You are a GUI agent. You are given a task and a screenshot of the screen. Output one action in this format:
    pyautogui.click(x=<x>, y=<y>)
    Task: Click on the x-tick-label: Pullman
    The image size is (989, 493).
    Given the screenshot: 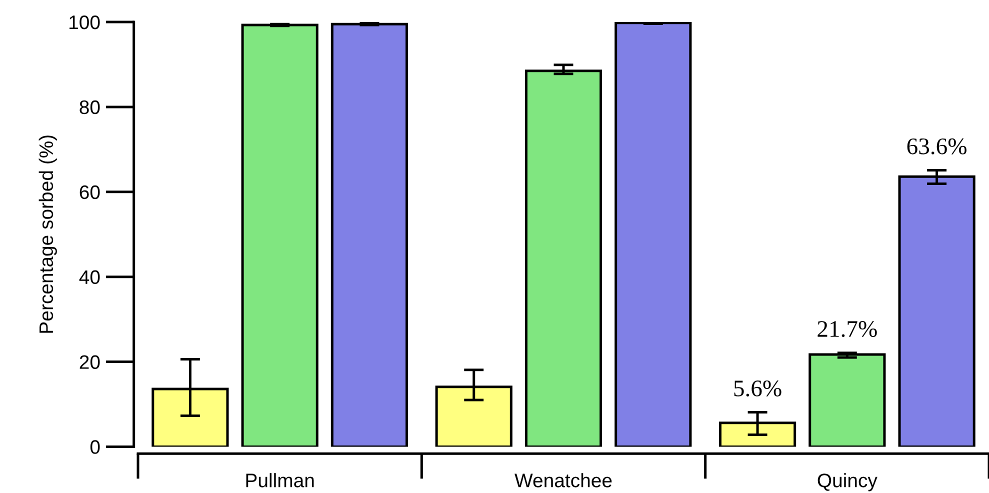 What is the action you would take?
    pyautogui.click(x=280, y=480)
    